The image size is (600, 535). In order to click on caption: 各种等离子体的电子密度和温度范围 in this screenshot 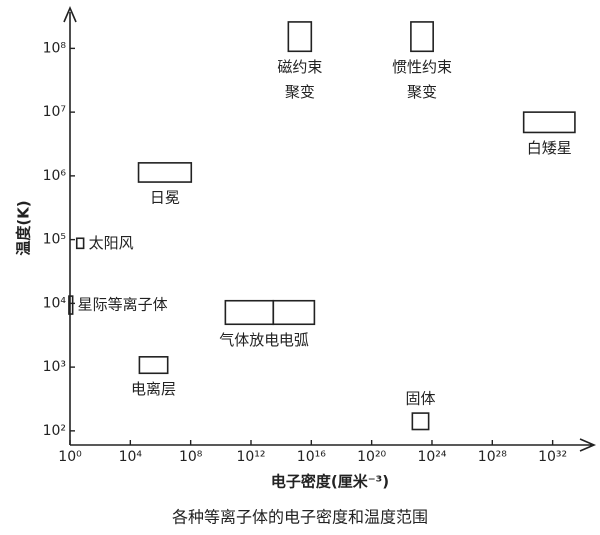, I will do `click(300, 517)`.